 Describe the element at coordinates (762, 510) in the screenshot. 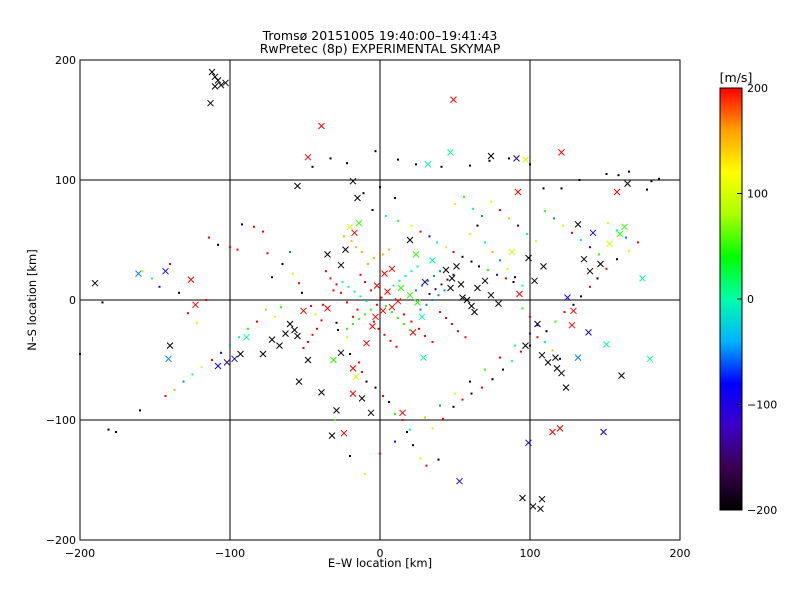

I see `colorbar-tick-label: −200` at that location.